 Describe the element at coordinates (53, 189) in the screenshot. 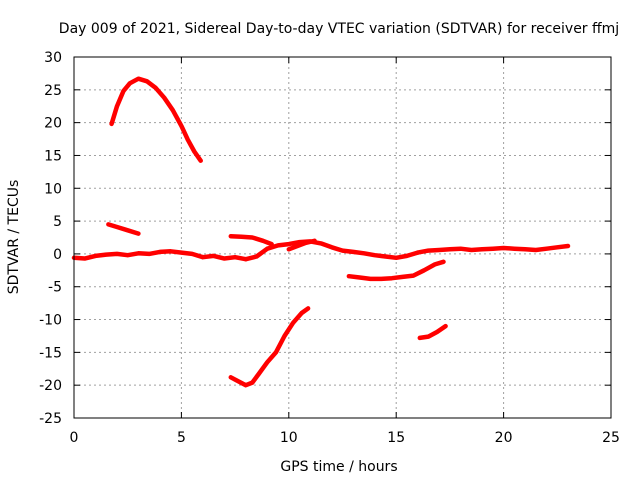

I see `y-tick-label: 10` at that location.